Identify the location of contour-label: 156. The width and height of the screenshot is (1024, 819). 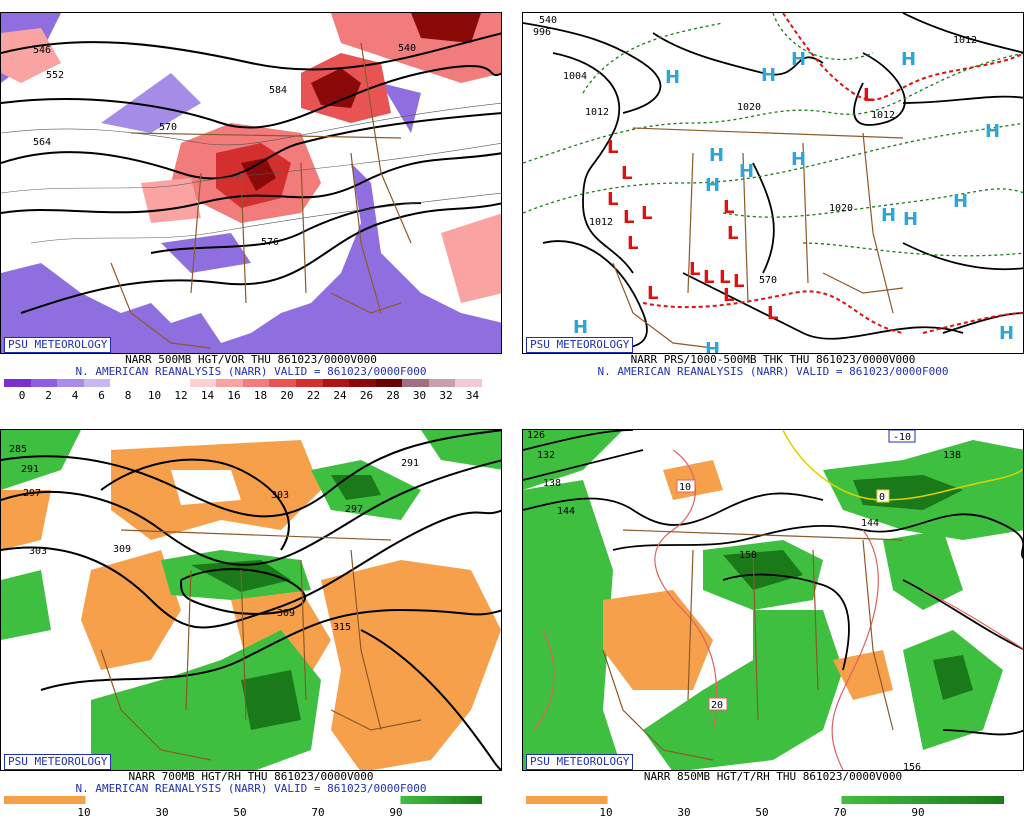
(912, 766).